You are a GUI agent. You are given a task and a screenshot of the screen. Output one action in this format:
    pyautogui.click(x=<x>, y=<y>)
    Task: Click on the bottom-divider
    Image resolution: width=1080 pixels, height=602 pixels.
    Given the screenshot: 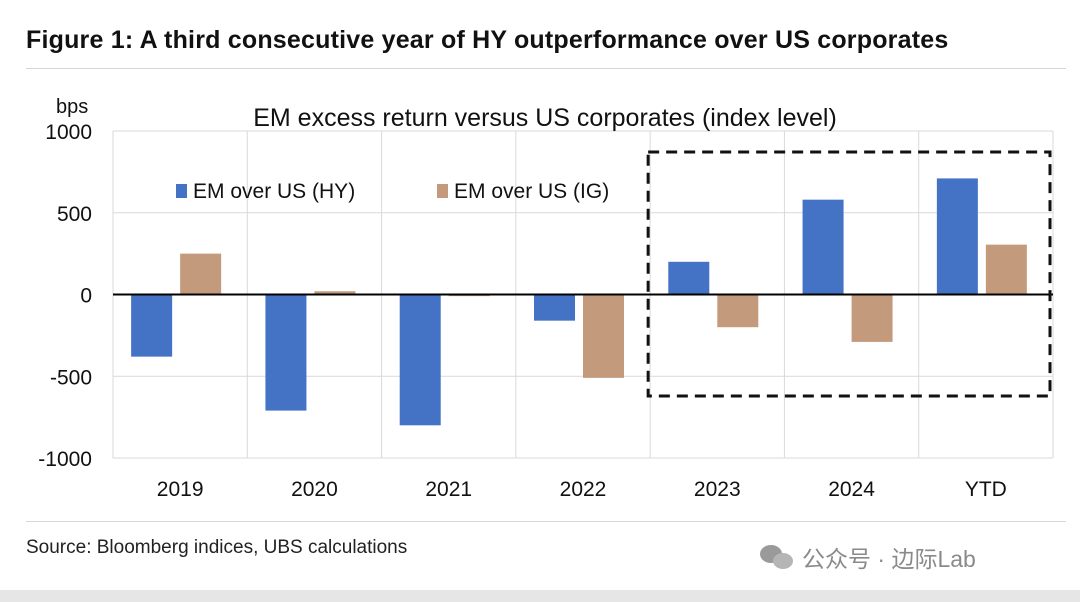 What is the action you would take?
    pyautogui.click(x=546, y=521)
    